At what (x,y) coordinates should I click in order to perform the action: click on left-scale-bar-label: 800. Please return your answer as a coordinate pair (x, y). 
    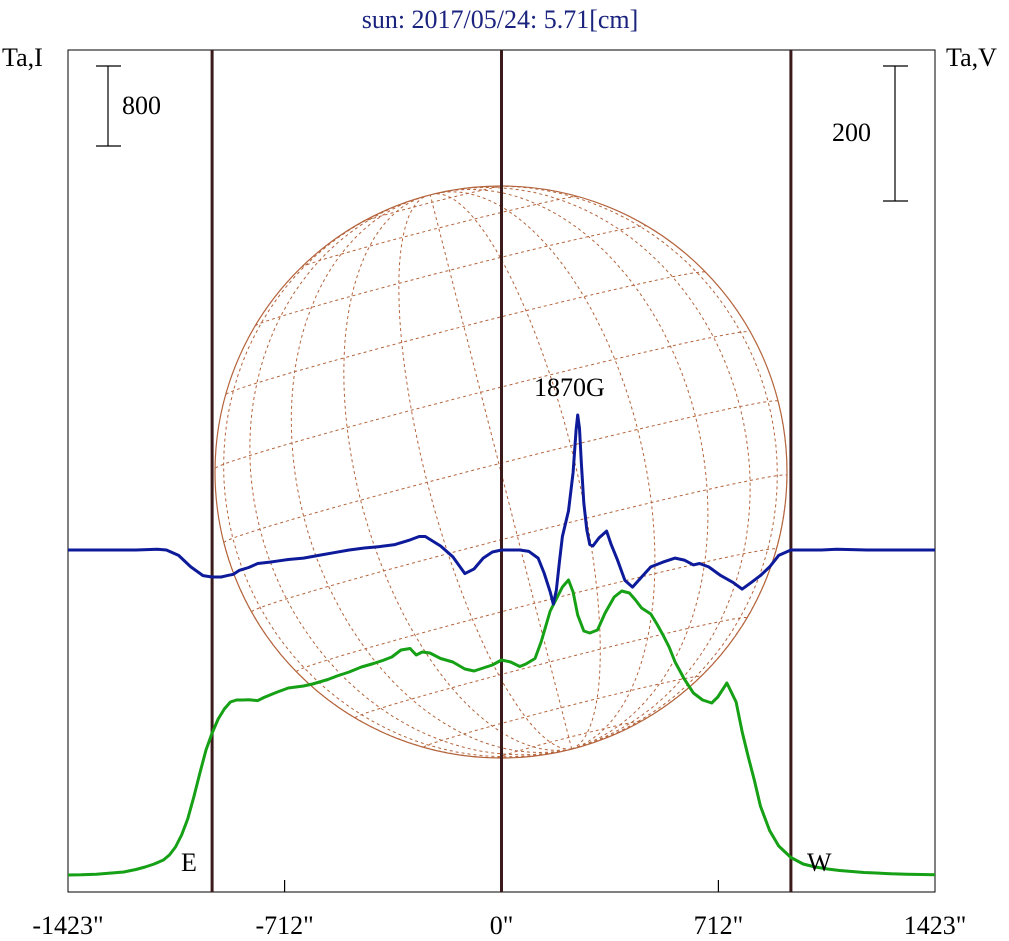
    Looking at the image, I should click on (141, 105).